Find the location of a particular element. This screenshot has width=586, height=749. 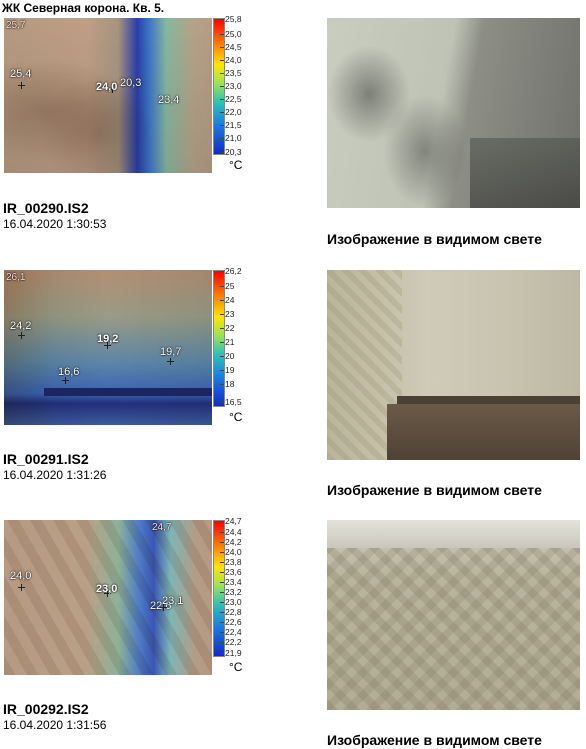

page-title: ЖК Северная корона. Кв. 5. is located at coordinates (83, 8).